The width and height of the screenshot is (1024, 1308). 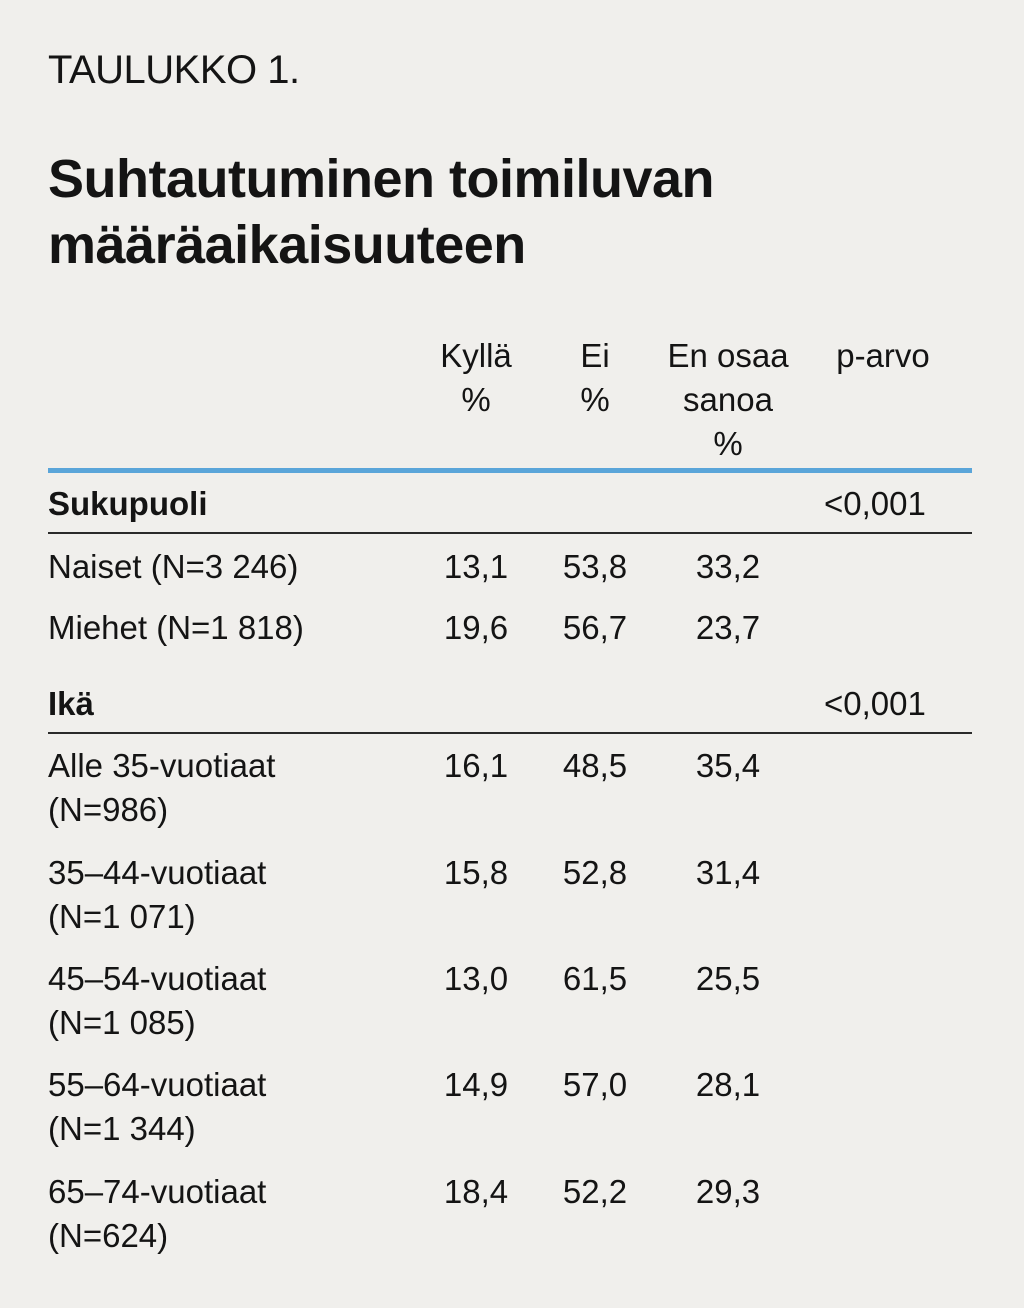 What do you see at coordinates (595, 1084) in the screenshot?
I see `cell-ei: 57,0` at bounding box center [595, 1084].